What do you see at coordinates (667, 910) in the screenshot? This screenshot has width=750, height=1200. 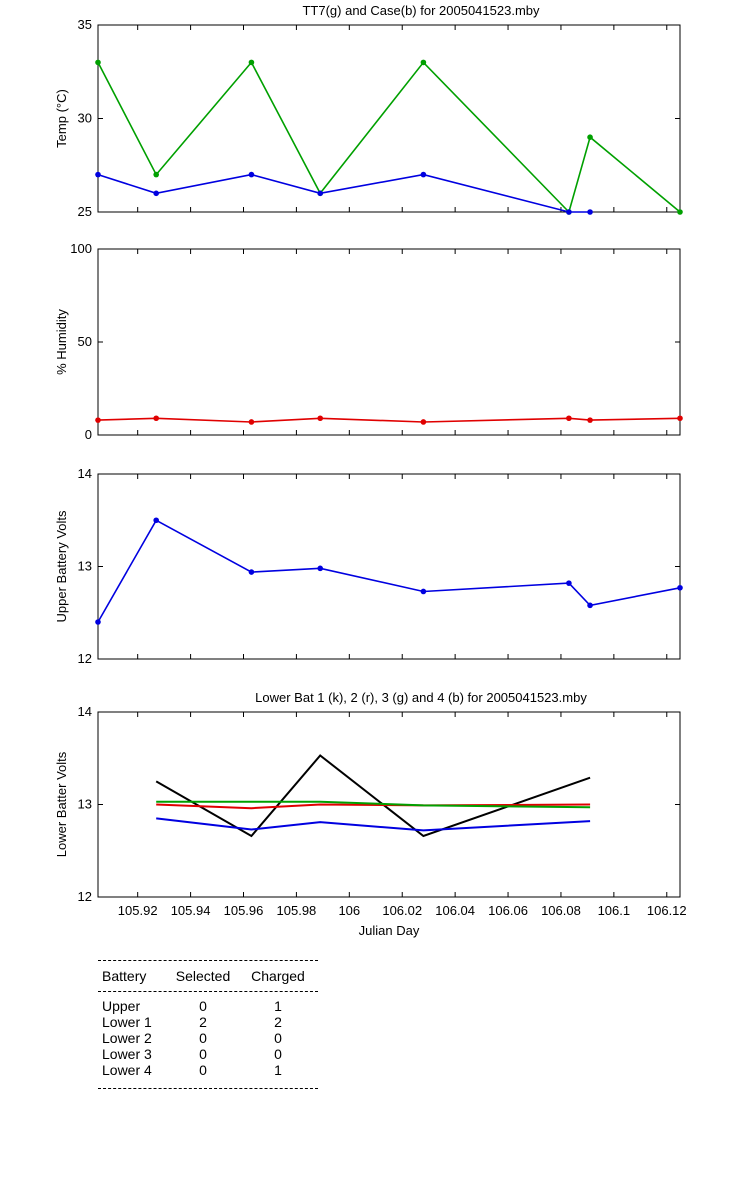 I see `x-tick-label: 106.12` at bounding box center [667, 910].